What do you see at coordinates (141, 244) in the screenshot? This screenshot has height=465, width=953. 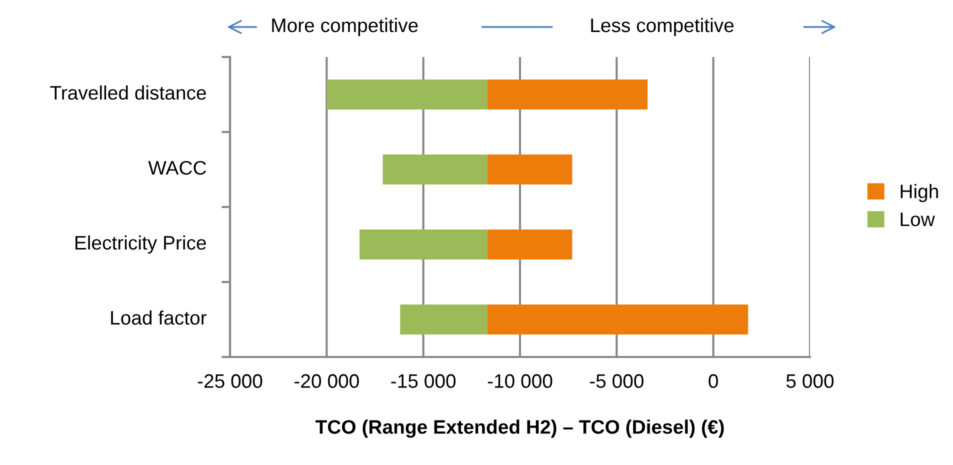 I see `y-tick-label: Electricity Price` at bounding box center [141, 244].